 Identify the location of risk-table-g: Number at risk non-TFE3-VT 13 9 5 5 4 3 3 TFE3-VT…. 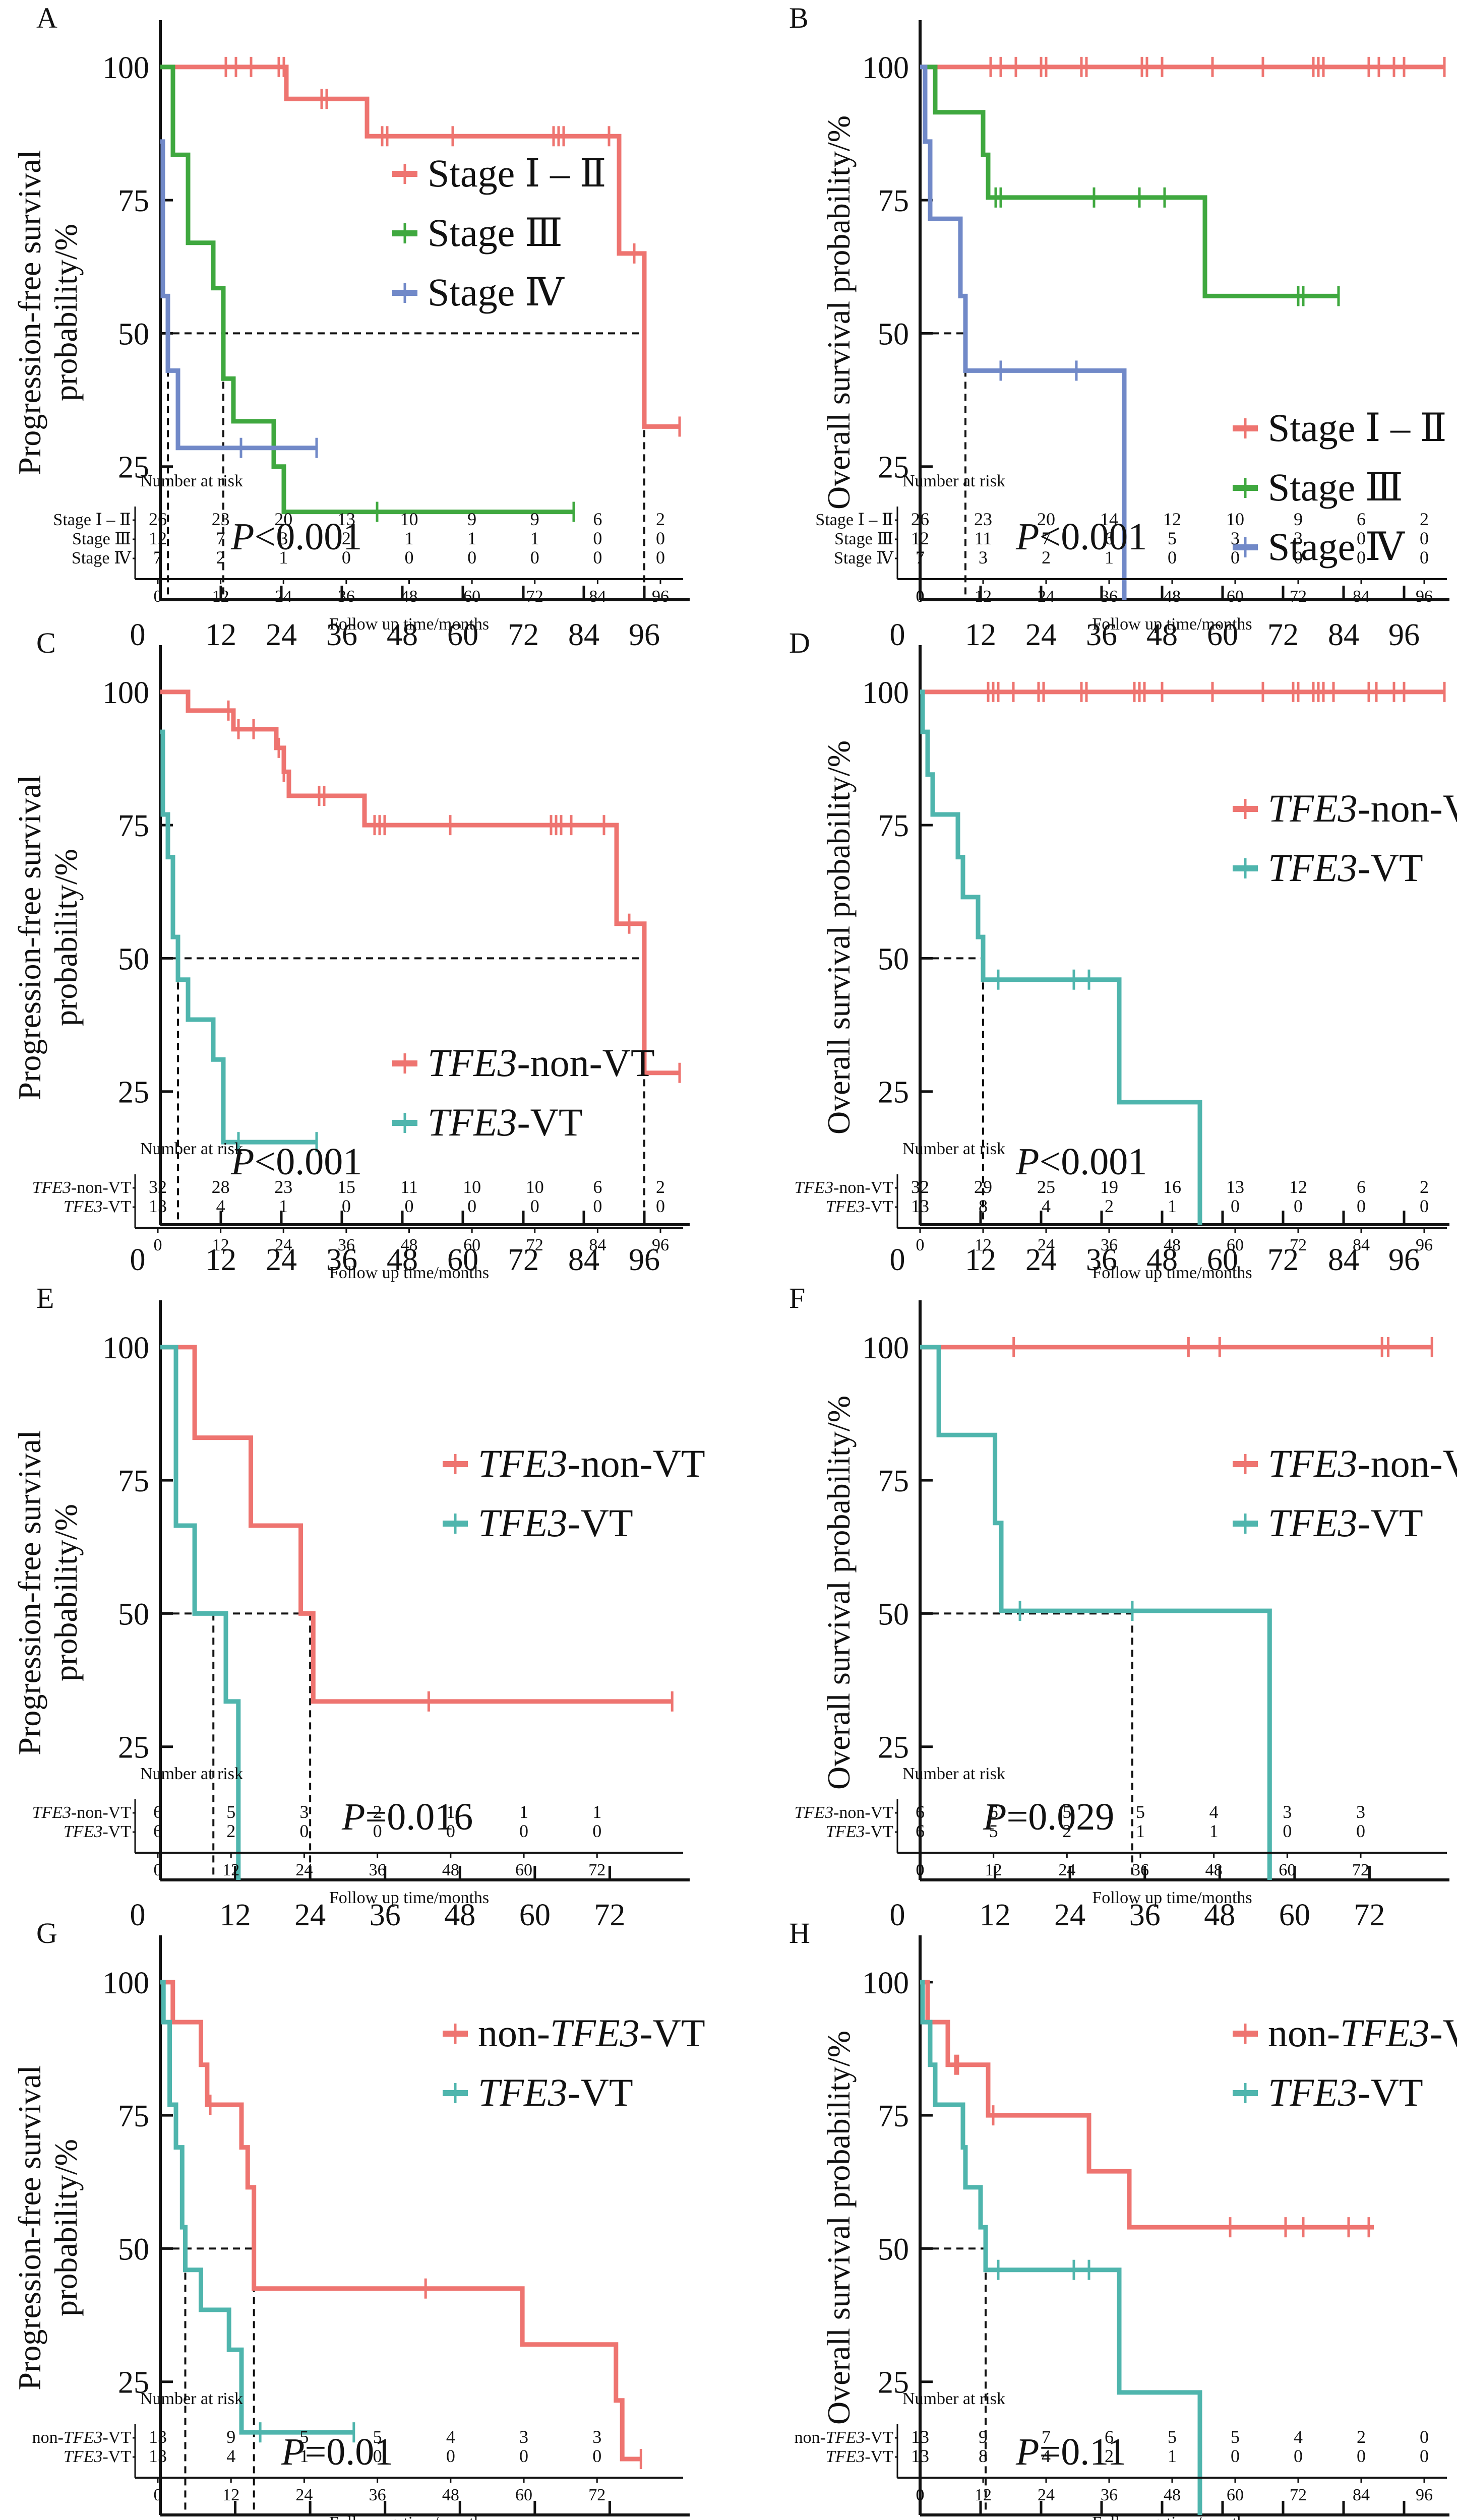
(357, 2454).